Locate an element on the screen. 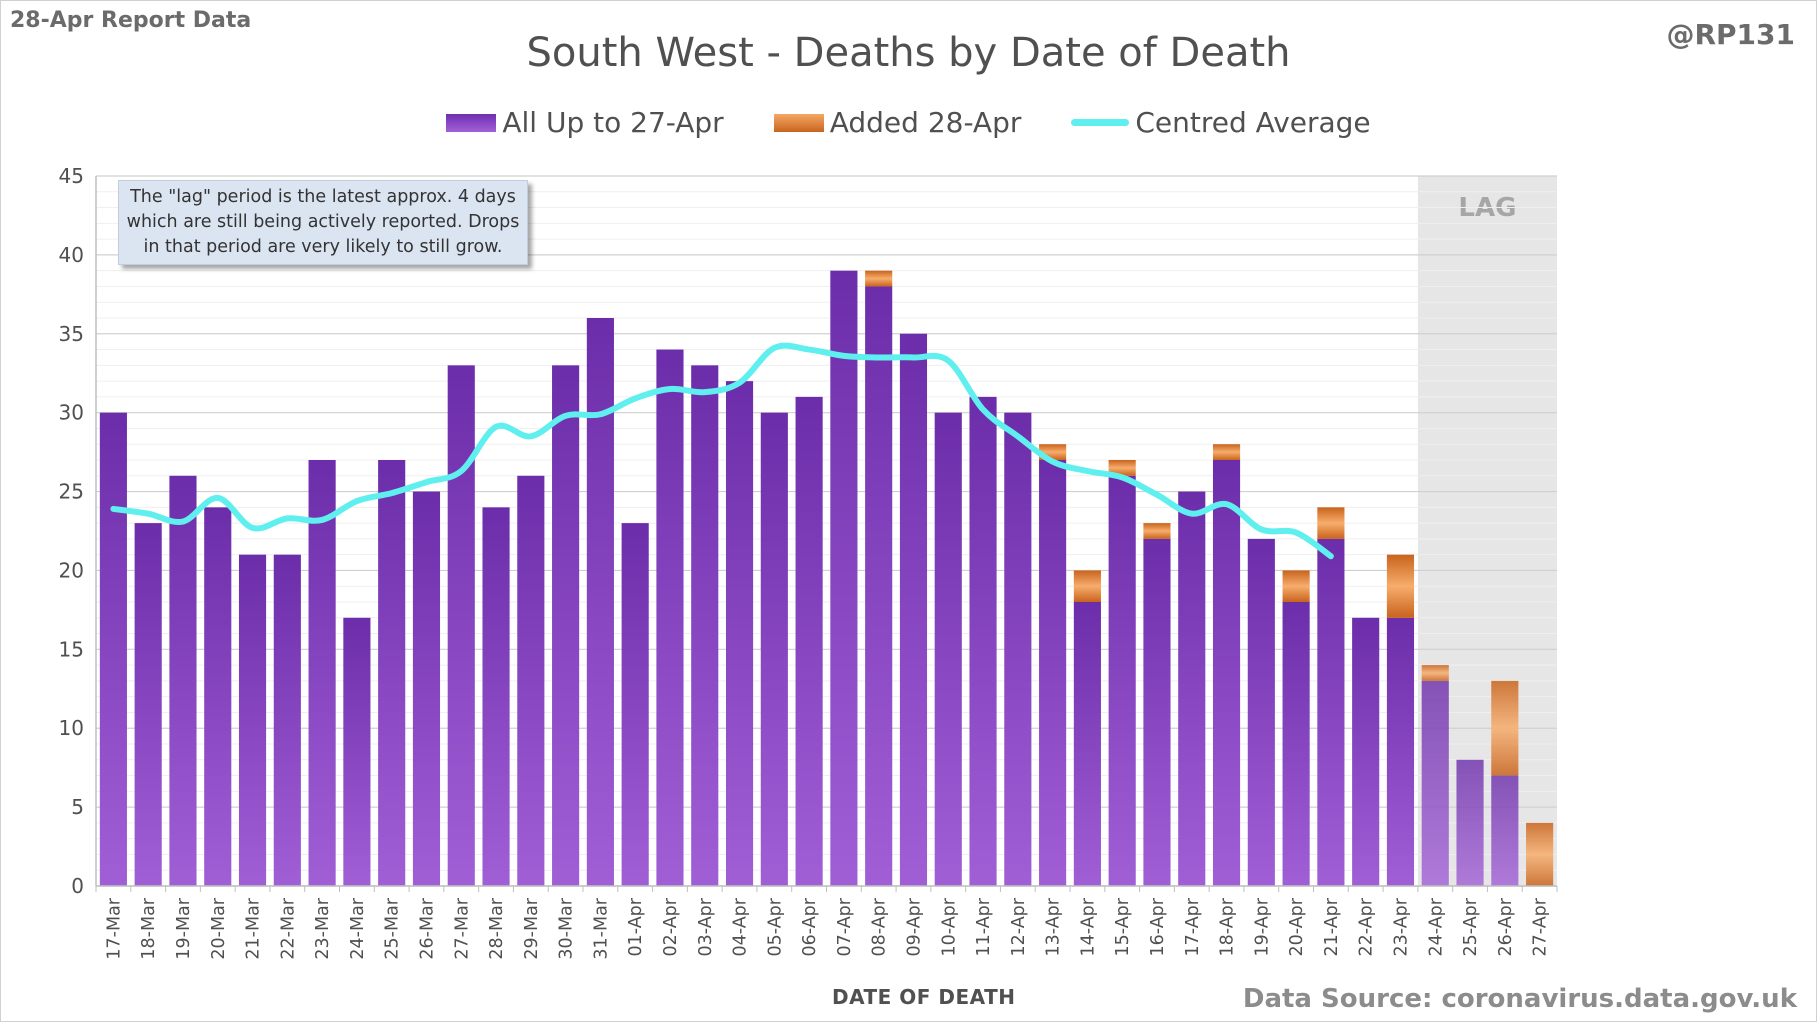 This screenshot has width=1817, height=1022. y-tick-label: 45 is located at coordinates (71, 176).